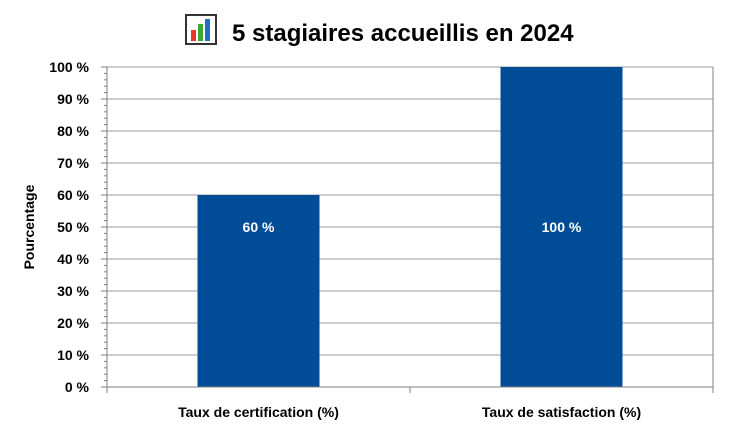  I want to click on bar-chart-icon, so click(201, 29).